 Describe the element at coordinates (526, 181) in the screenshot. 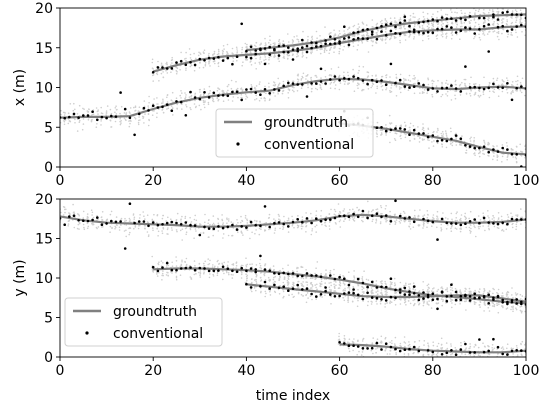

I see `x-tick-label: 100` at that location.